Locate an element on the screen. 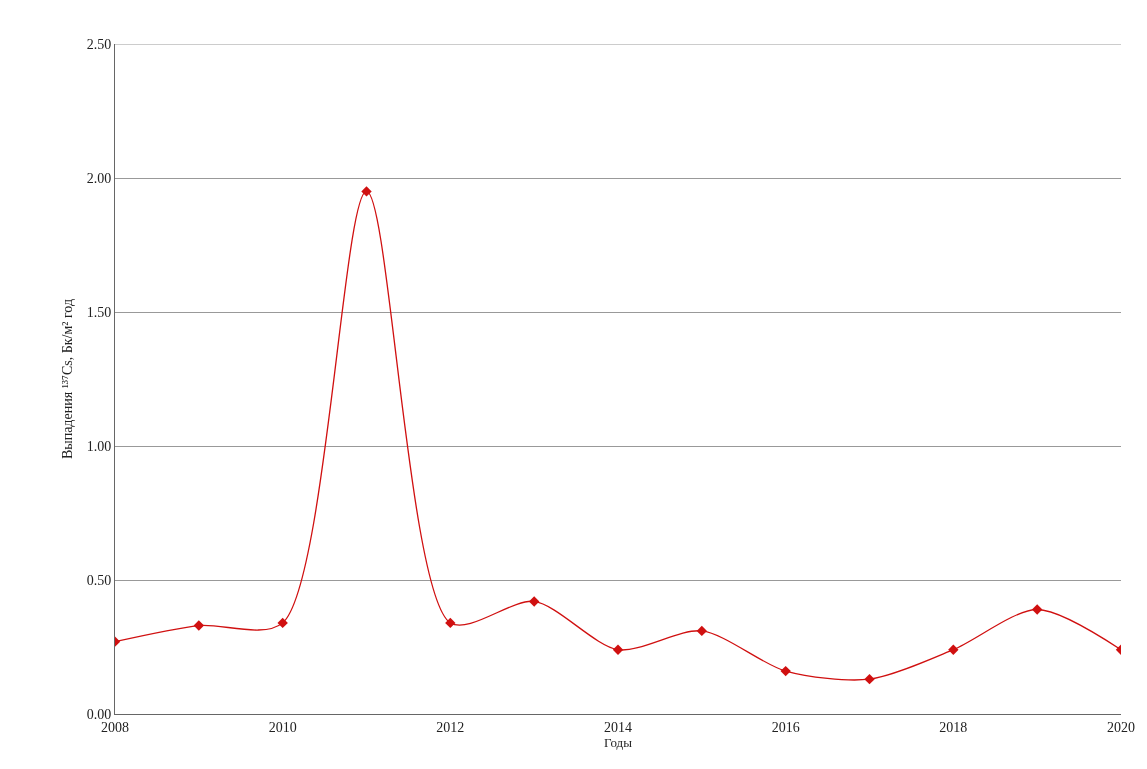 This screenshot has width=1147, height=769. x-axis-title: Годы is located at coordinates (618, 743).